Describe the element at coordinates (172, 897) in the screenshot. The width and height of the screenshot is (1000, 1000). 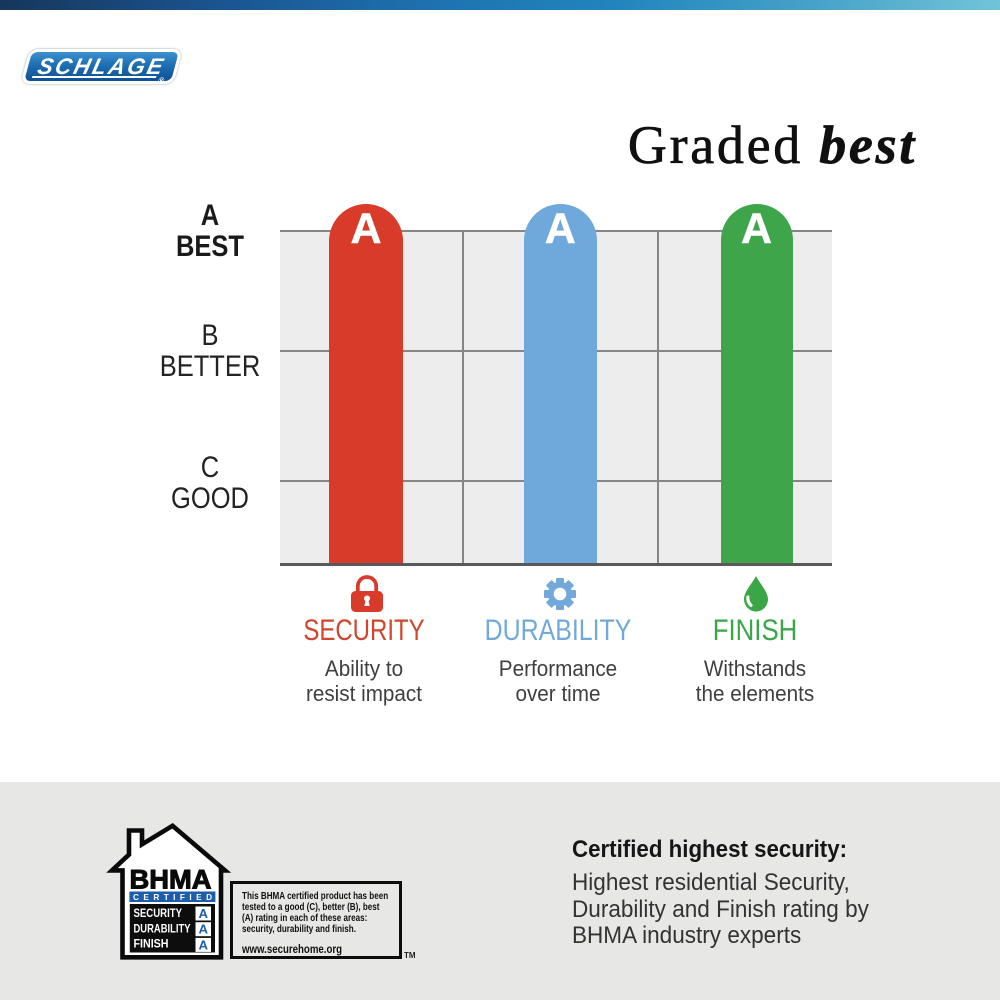
I see `svg-text: CERTIFIED` at that location.